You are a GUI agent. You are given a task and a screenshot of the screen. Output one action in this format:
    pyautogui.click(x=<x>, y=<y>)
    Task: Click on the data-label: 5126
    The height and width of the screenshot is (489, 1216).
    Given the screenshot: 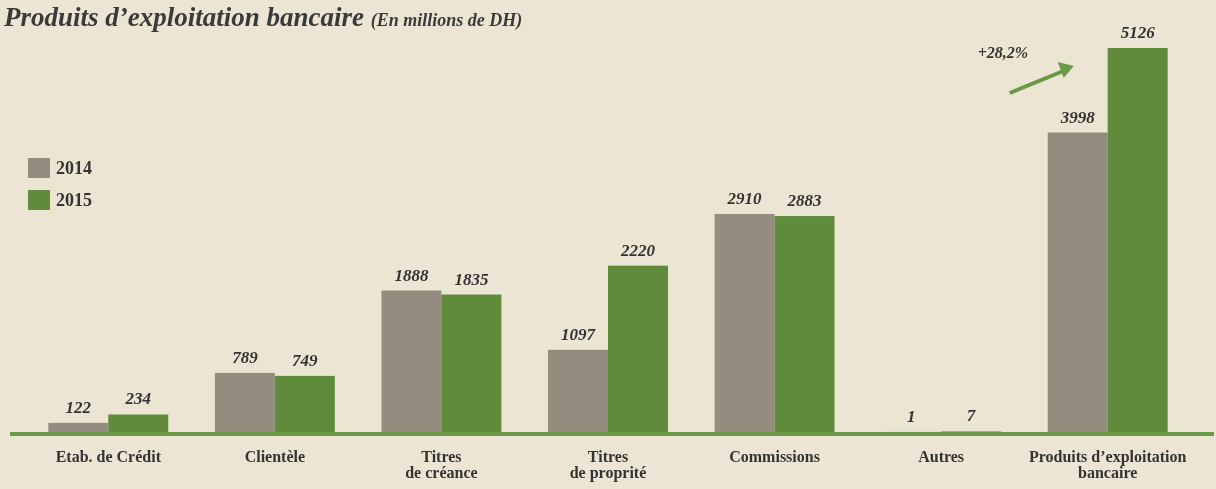 What is the action you would take?
    pyautogui.click(x=1138, y=32)
    